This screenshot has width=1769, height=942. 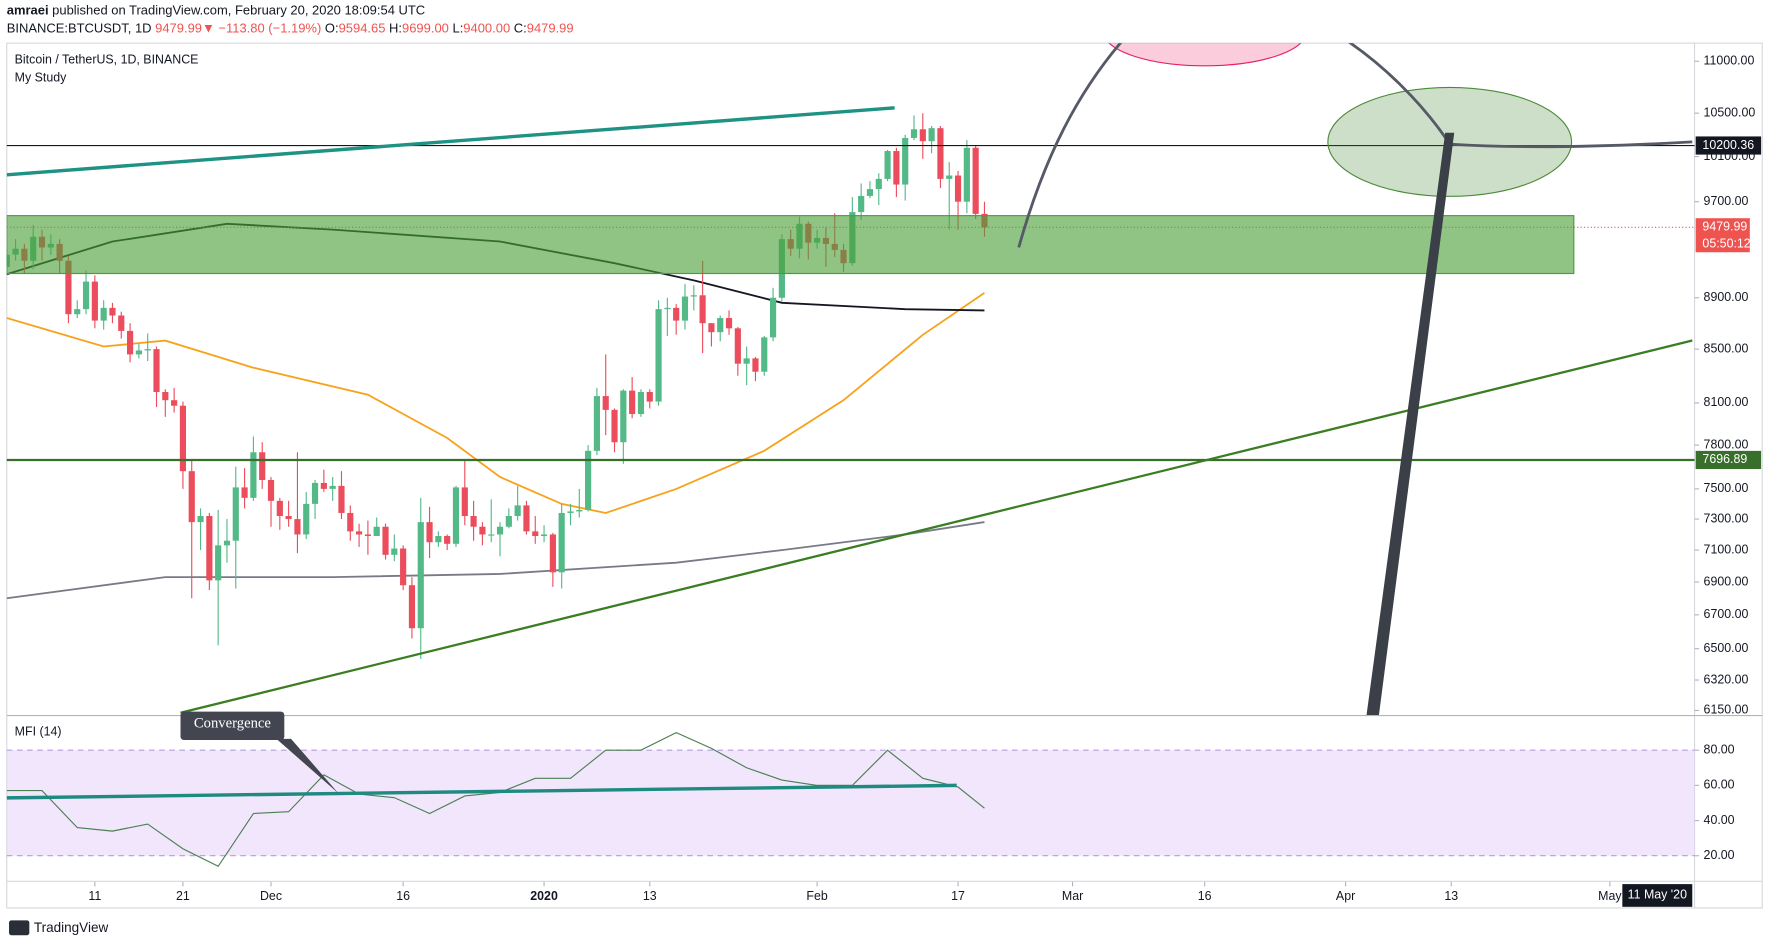 I want to click on projection-line, so click(x=1410, y=424).